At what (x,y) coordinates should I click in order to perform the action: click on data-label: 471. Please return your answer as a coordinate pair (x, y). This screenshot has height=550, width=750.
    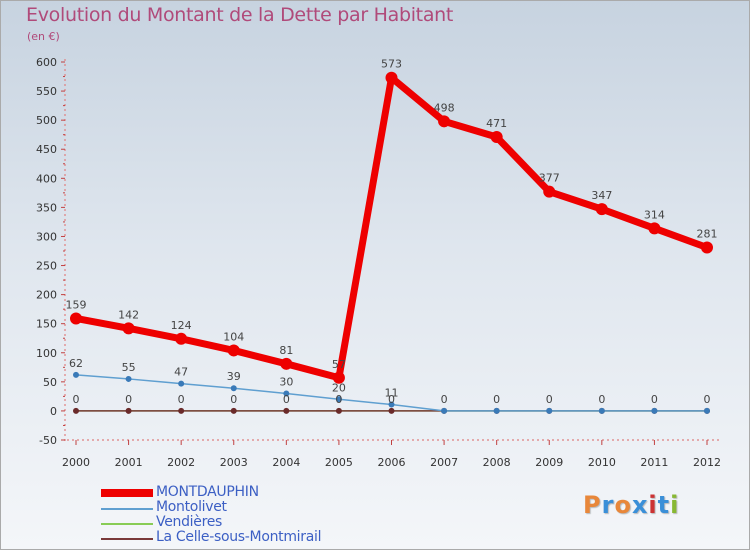
    Looking at the image, I should click on (496, 123).